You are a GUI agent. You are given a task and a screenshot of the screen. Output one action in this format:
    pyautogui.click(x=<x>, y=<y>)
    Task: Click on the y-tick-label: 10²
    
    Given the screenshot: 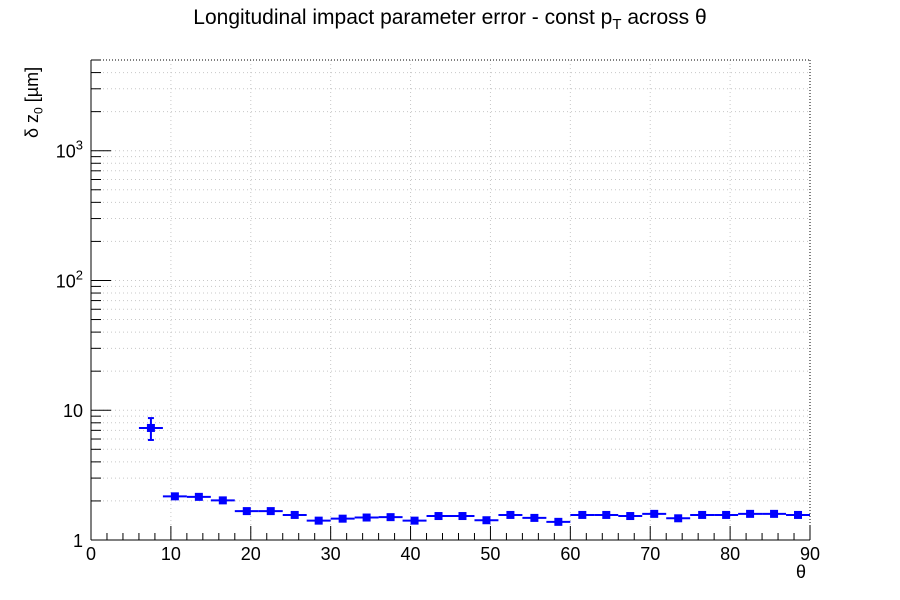 What is the action you would take?
    pyautogui.click(x=69, y=279)
    